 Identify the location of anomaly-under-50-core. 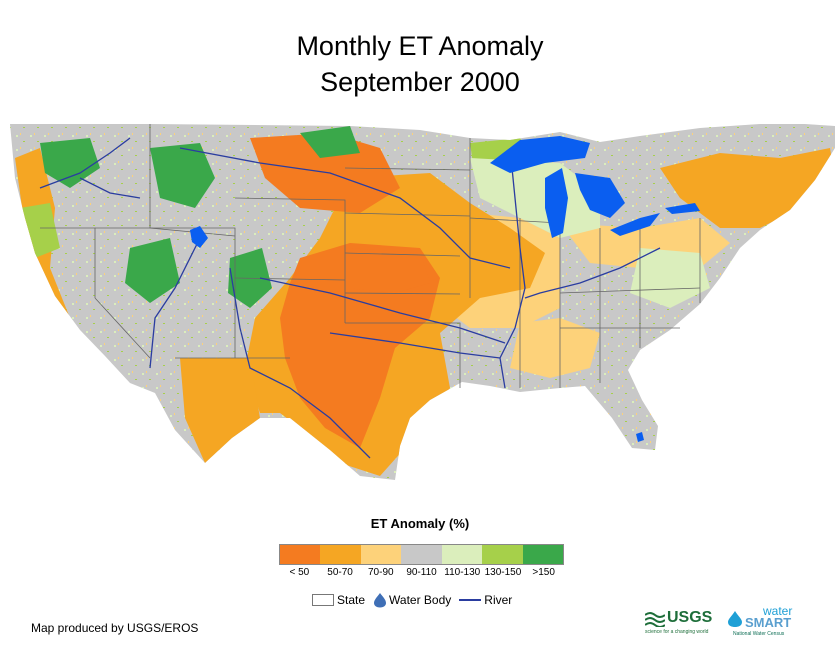
(360, 345).